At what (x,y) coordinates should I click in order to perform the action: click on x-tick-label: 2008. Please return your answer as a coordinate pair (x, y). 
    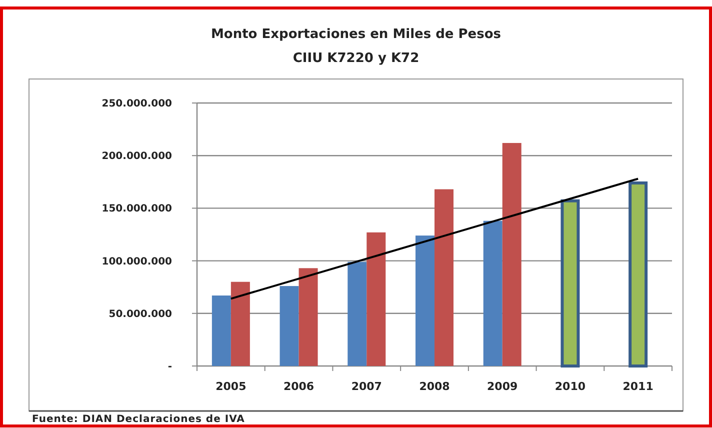
    Looking at the image, I should click on (434, 386).